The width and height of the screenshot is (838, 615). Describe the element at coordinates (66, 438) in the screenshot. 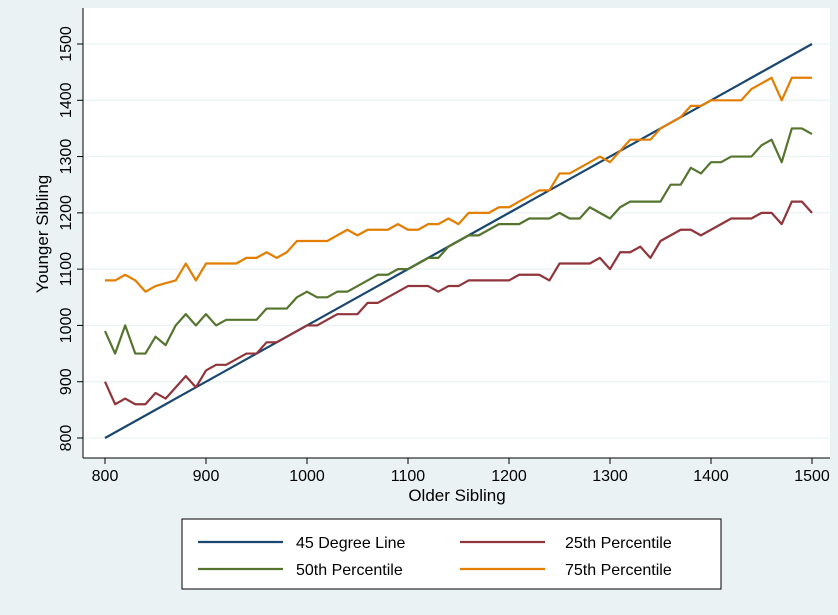

I see `y-tick-label: 800` at that location.